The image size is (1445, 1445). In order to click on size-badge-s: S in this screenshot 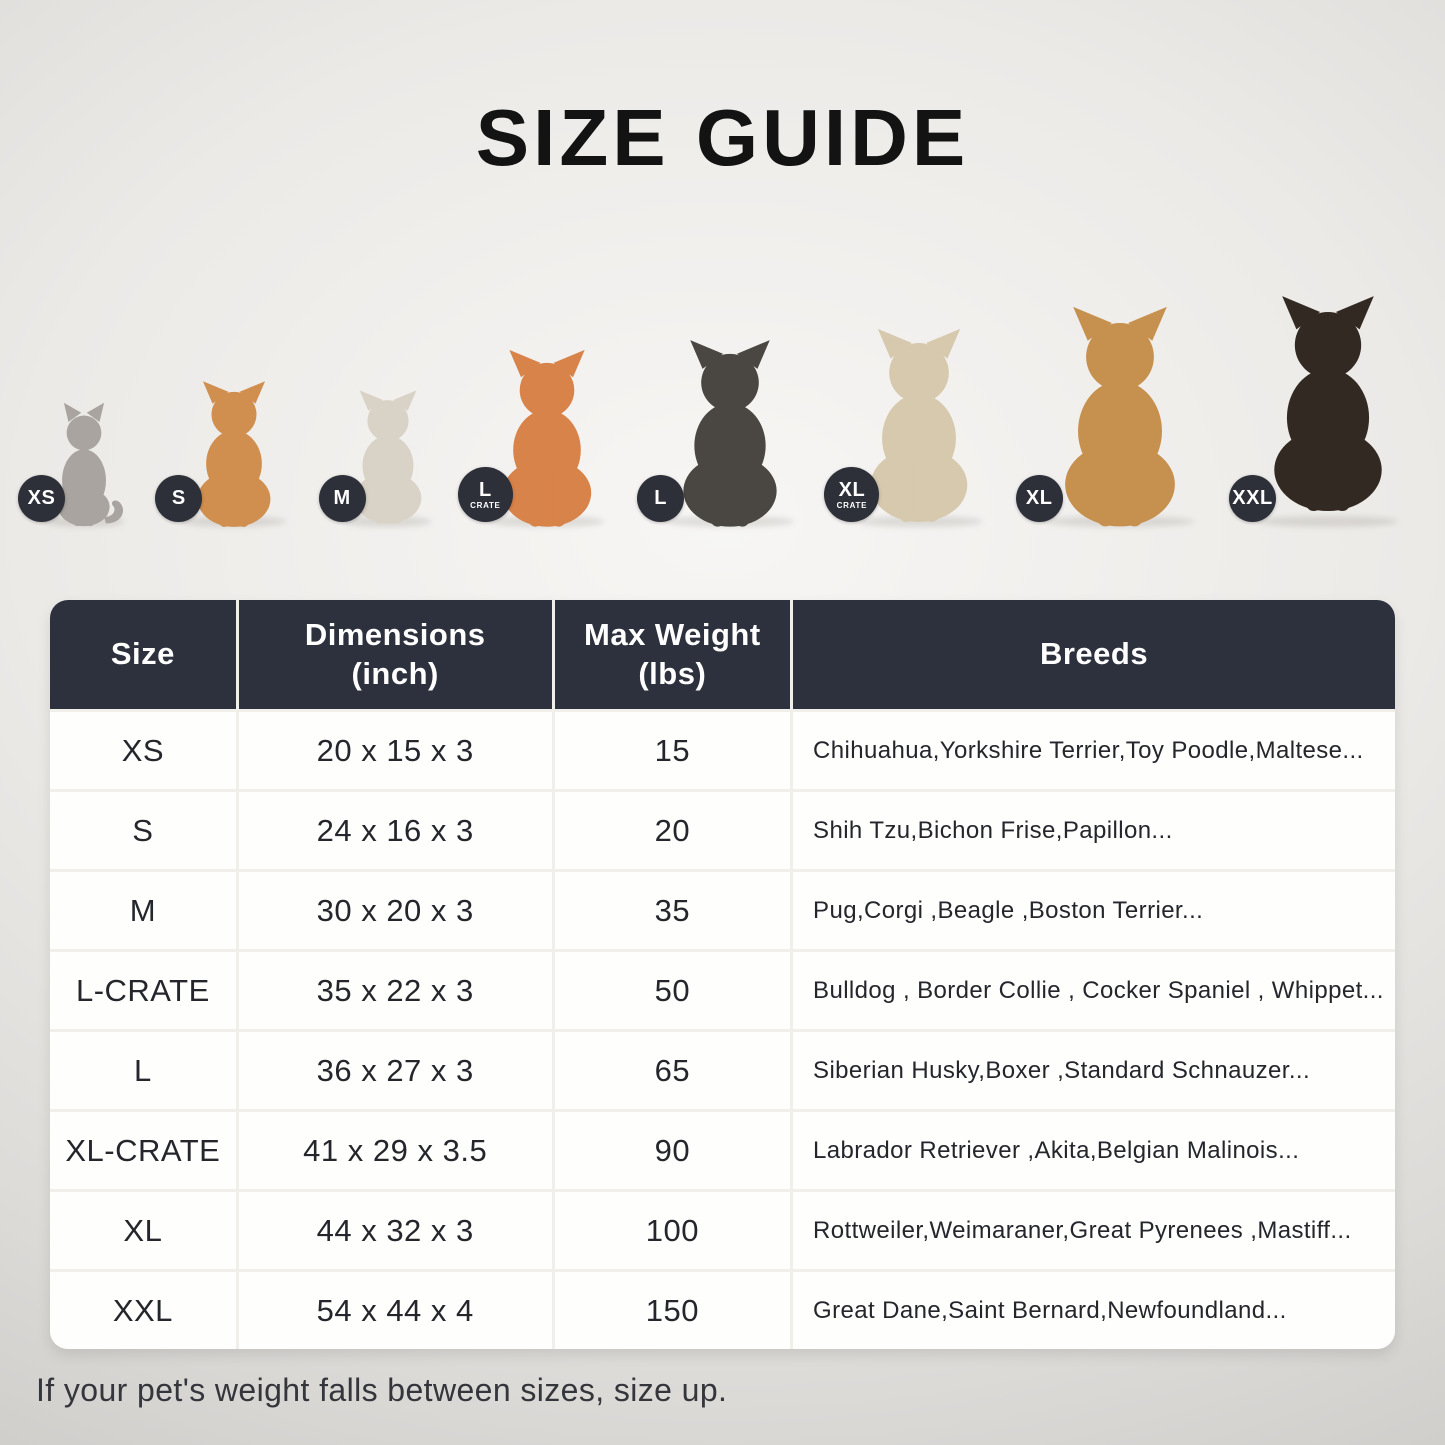, I will do `click(179, 498)`.